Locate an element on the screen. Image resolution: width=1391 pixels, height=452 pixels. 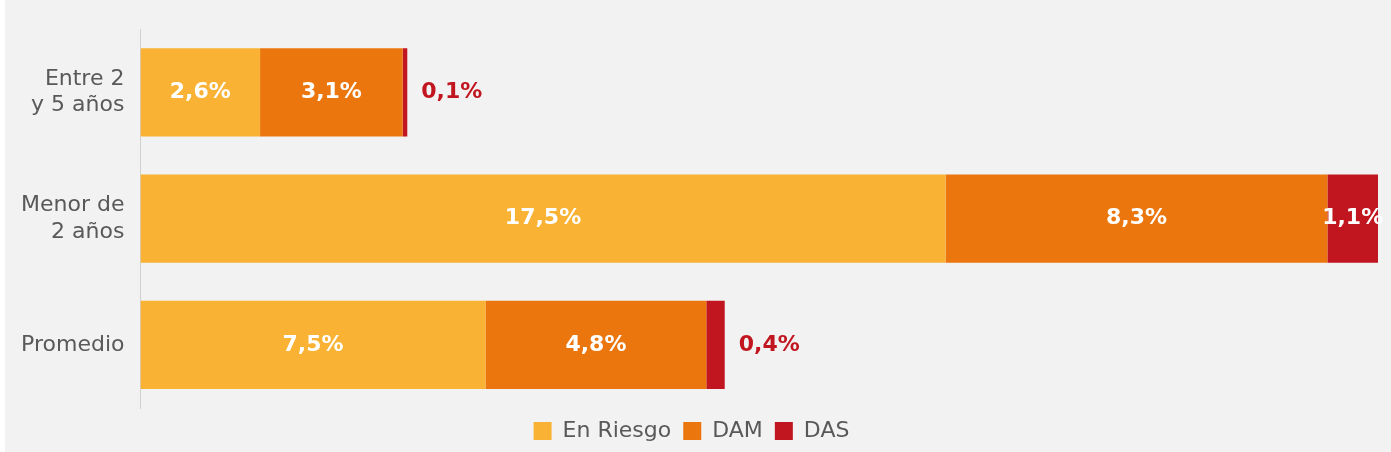
data-label: 4,8% is located at coordinates (596, 343).